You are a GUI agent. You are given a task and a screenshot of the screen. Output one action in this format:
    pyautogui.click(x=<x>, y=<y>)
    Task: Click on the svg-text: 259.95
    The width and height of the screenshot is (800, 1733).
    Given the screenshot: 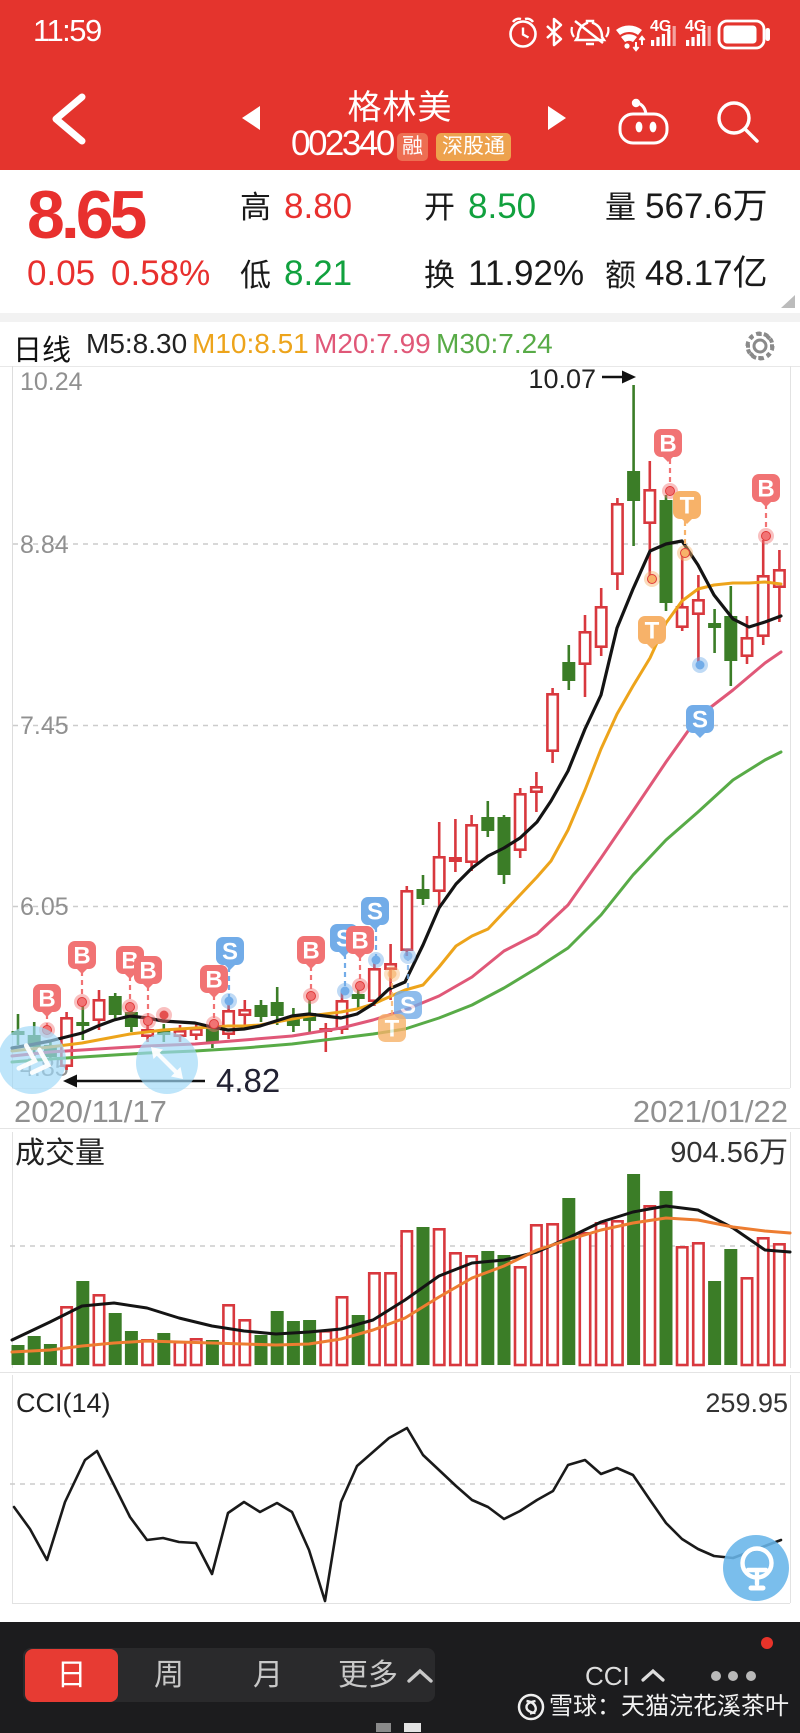 What is the action you would take?
    pyautogui.click(x=746, y=1403)
    